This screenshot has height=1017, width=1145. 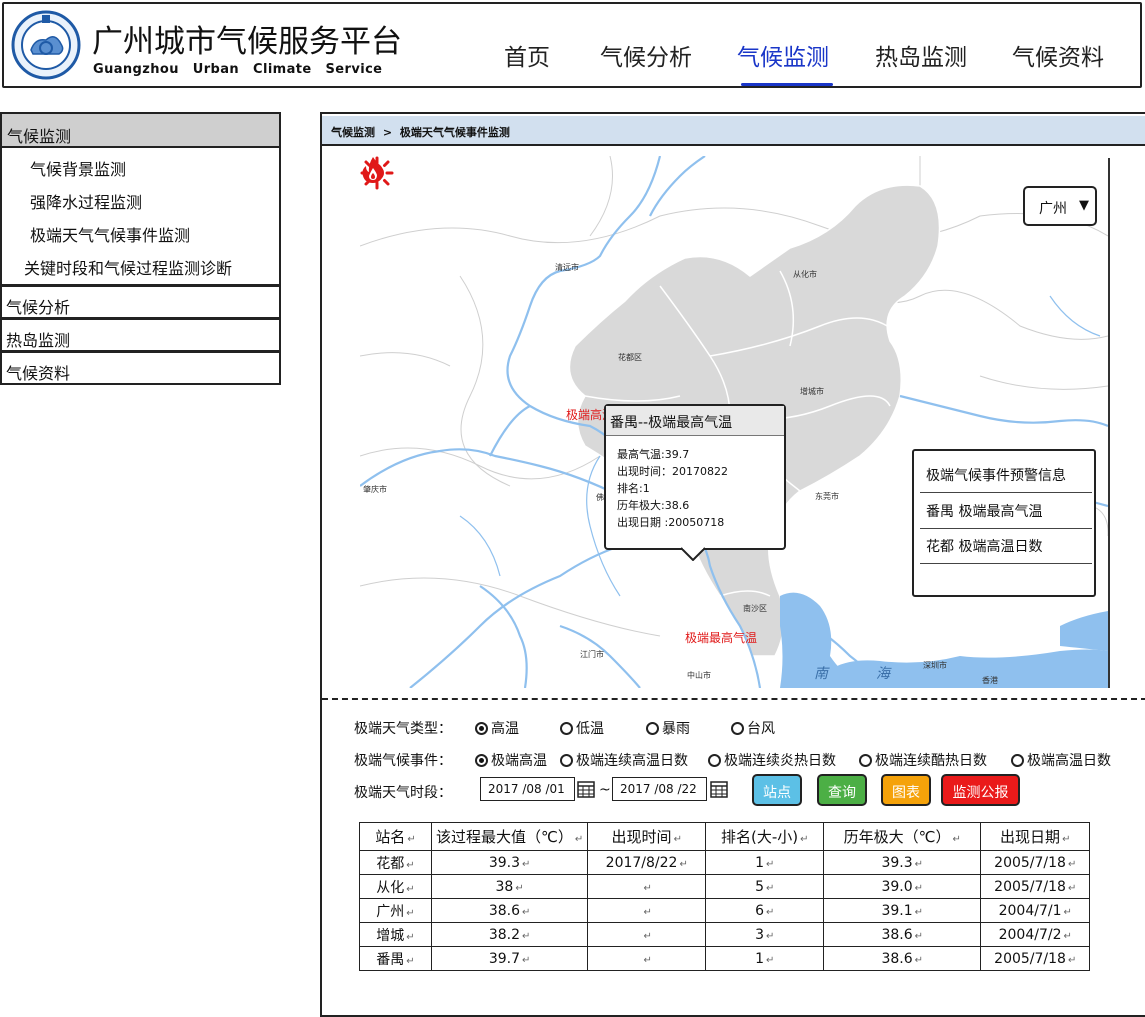 What do you see at coordinates (980, 790) in the screenshot?
I see `bulletin-button: 监测公报` at bounding box center [980, 790].